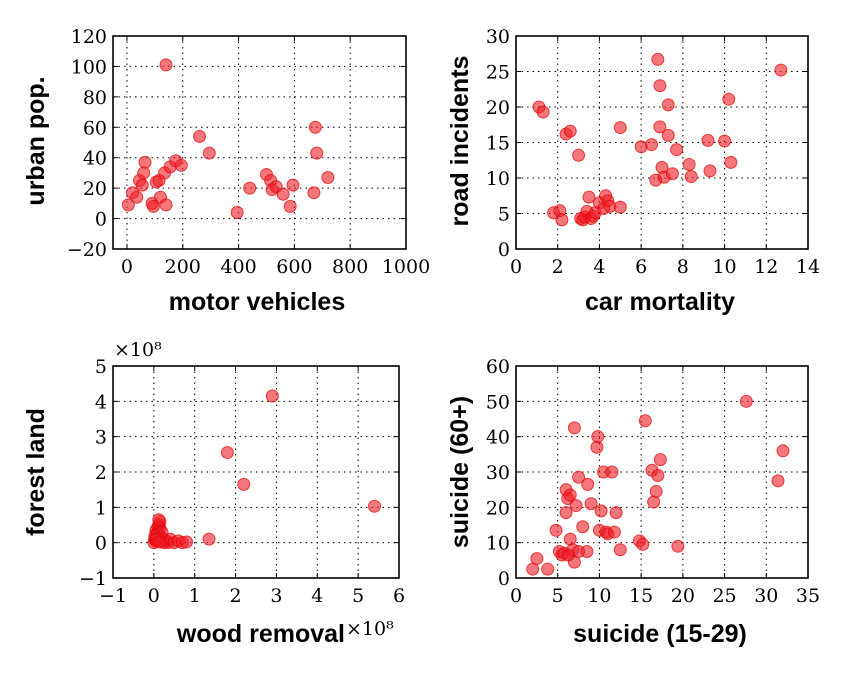 The image size is (841, 673). I want to click on y-tick-label: 5, so click(504, 215).